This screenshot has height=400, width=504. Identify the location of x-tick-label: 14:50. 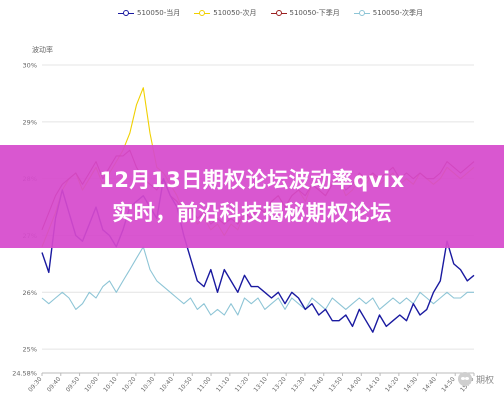
(448, 385).